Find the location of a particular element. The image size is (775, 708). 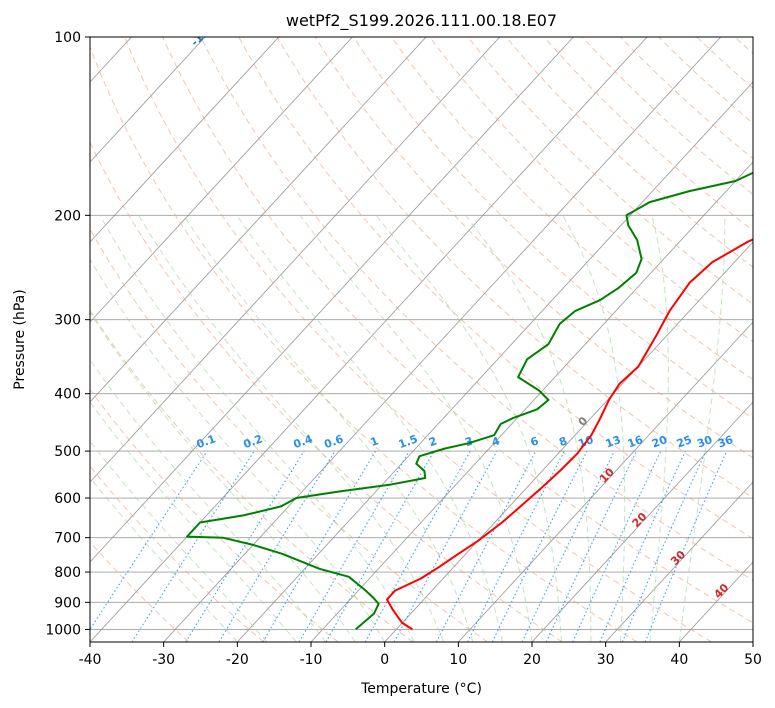

x-tick-label: 40 is located at coordinates (679, 660).